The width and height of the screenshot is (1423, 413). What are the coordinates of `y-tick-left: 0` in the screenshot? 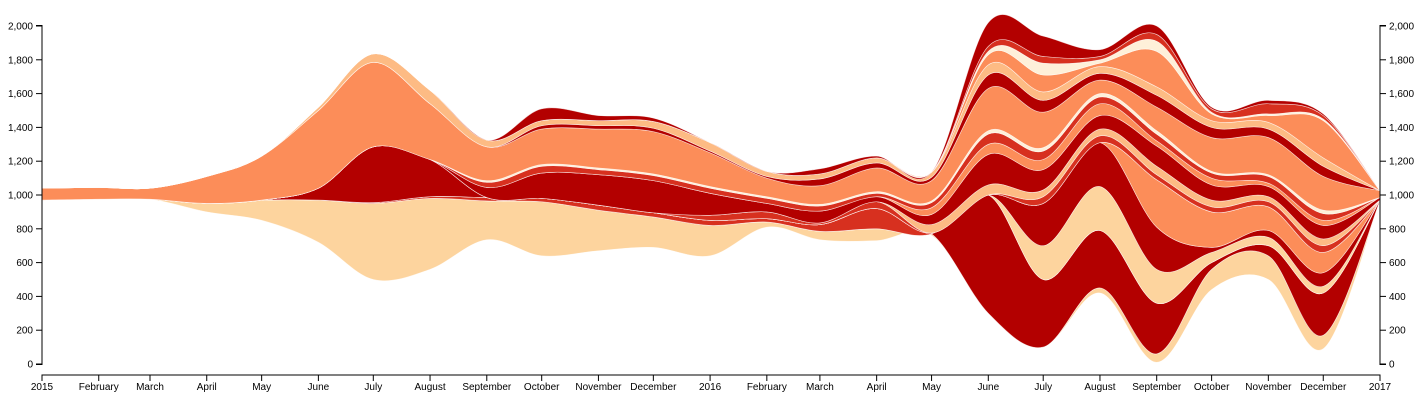 It's located at (34, 365).